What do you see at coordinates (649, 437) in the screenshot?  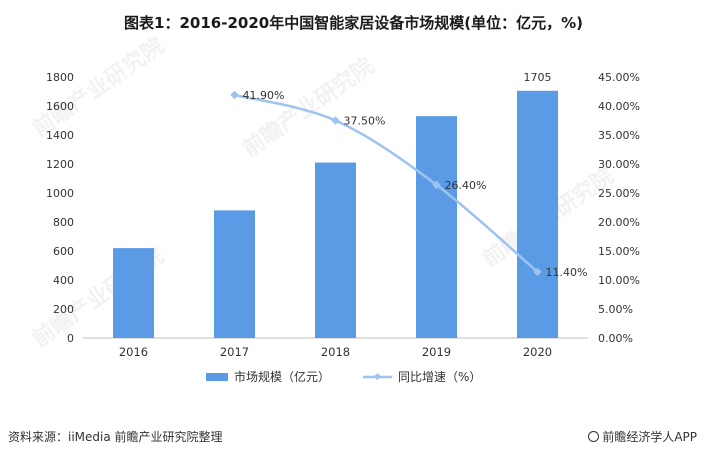 I see `brand-label: 前瞻经济学人APP` at bounding box center [649, 437].